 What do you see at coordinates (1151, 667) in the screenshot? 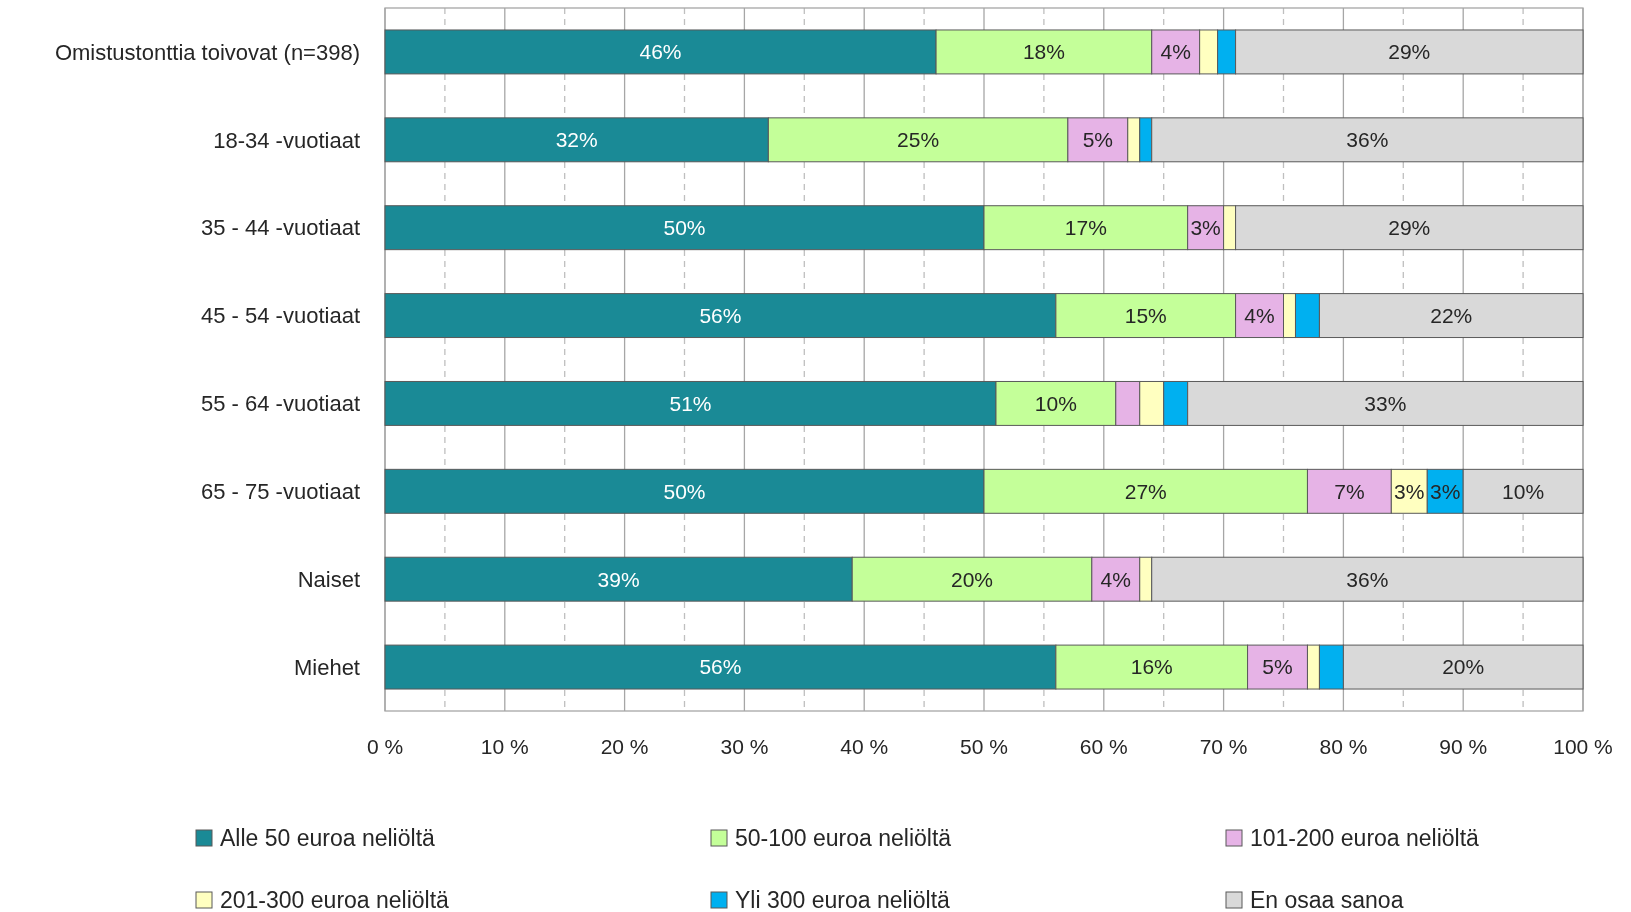
I see `data-label: 16%` at bounding box center [1151, 667].